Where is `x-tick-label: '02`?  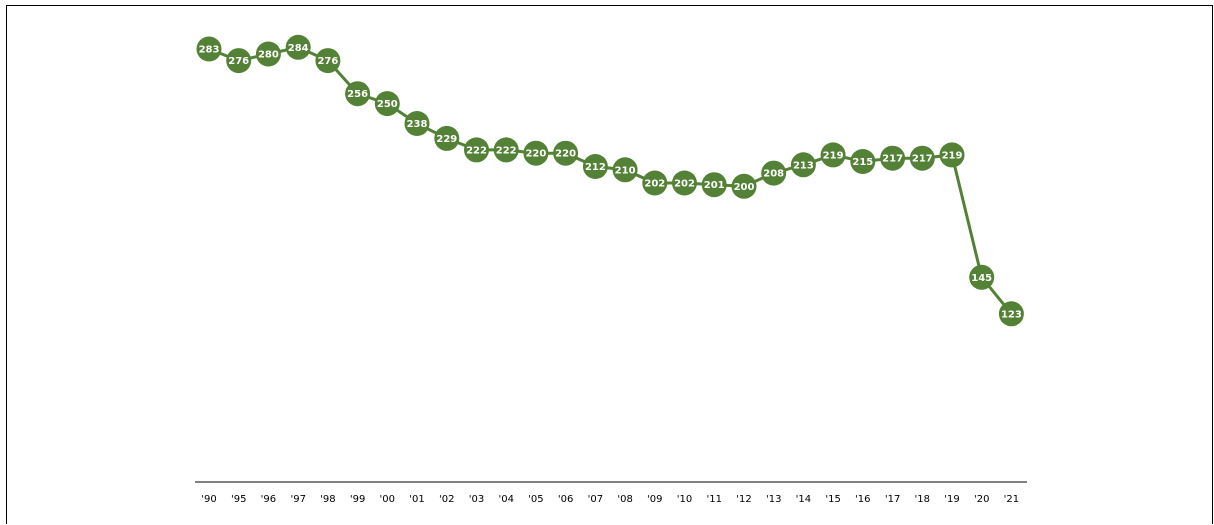 x-tick-label: '02 is located at coordinates (446, 499).